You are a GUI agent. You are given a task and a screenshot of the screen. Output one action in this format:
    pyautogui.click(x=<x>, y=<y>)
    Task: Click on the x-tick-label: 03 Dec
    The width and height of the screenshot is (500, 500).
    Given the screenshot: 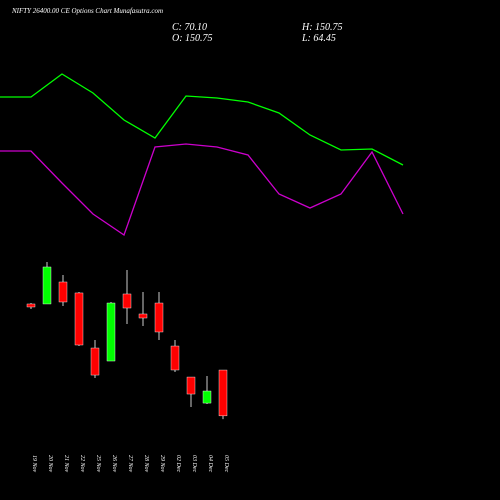 What is the action you would take?
    pyautogui.click(x=194, y=463)
    